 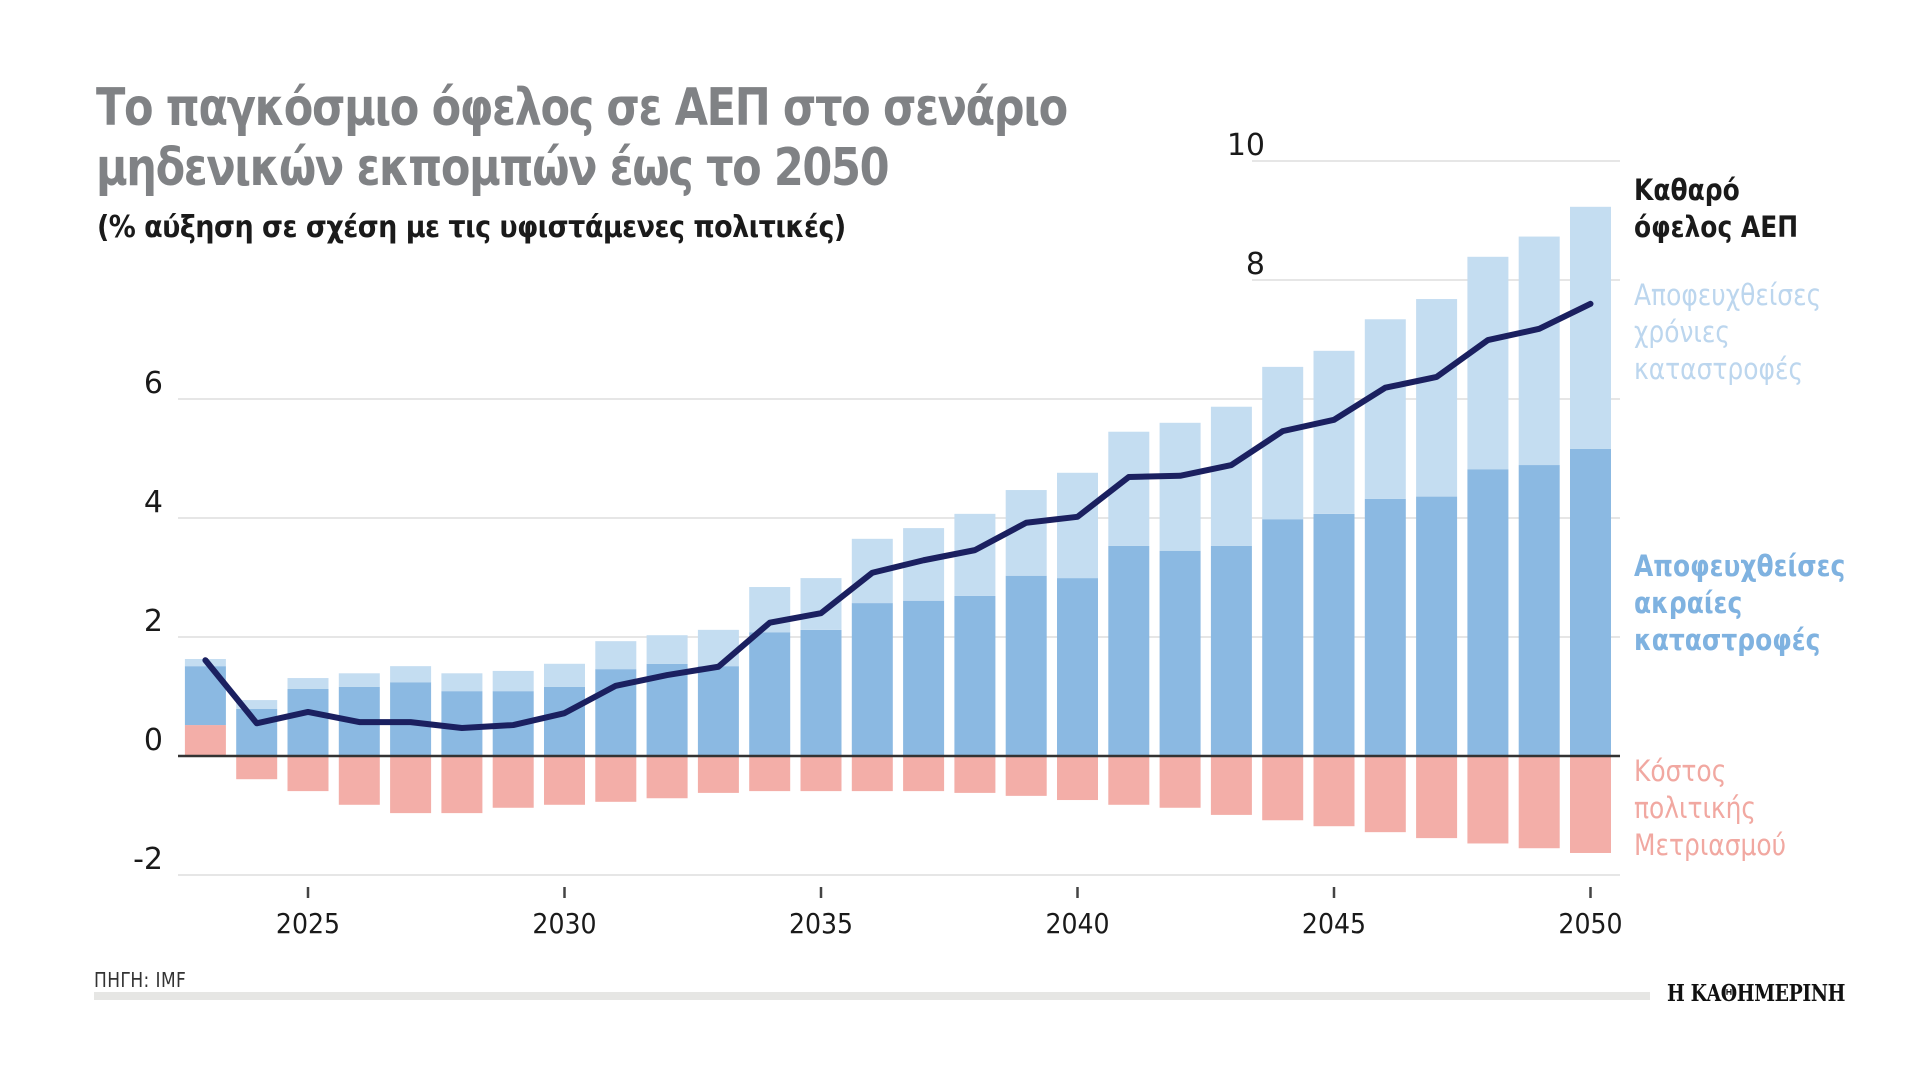 What do you see at coordinates (667, 649) in the screenshot?
I see `bar-chronic-2032` at bounding box center [667, 649].